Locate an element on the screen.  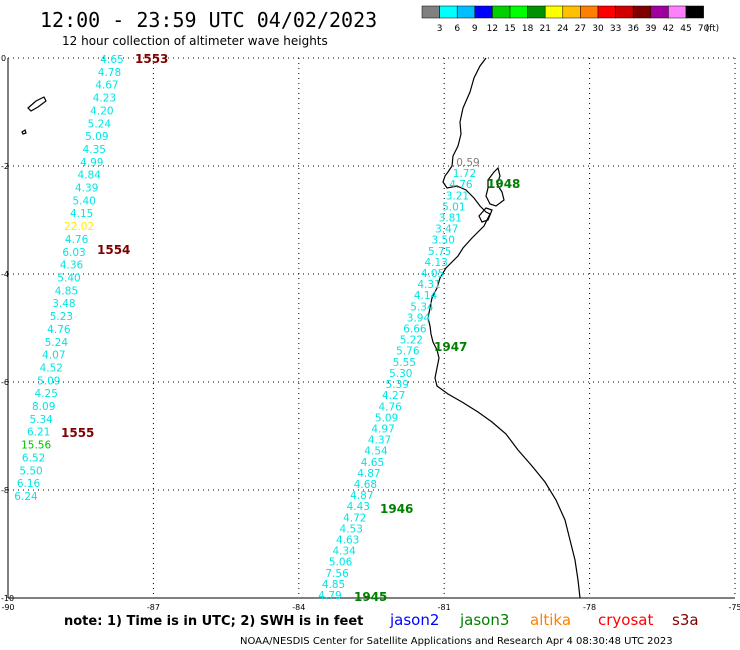
swh-label: 4.99 is located at coordinates (91, 163).